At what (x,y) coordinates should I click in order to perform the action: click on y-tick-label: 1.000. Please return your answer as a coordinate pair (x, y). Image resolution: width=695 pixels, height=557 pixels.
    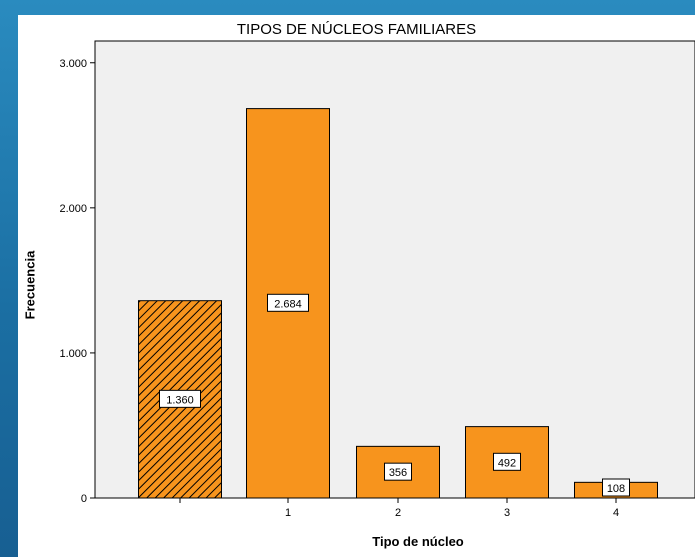
    Looking at the image, I should click on (73, 354).